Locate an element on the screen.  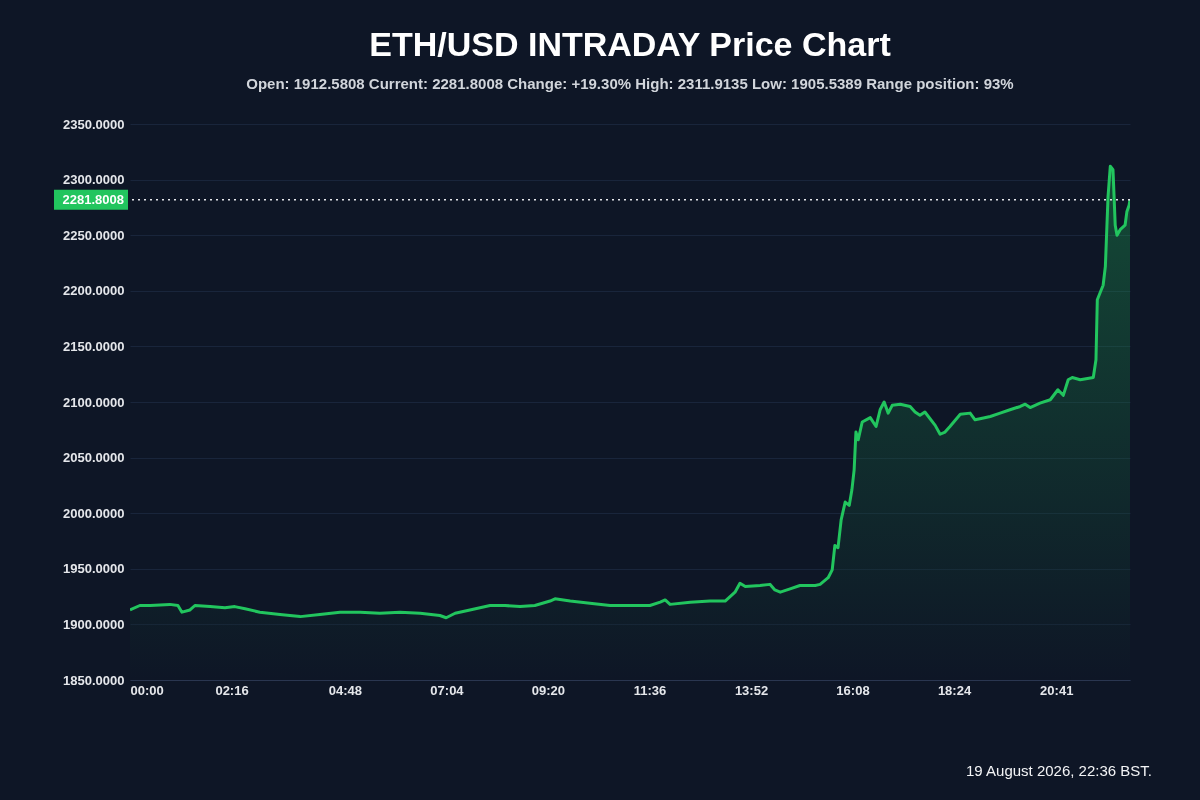
y-tick-label: 2100.0000 is located at coordinates (94, 402).